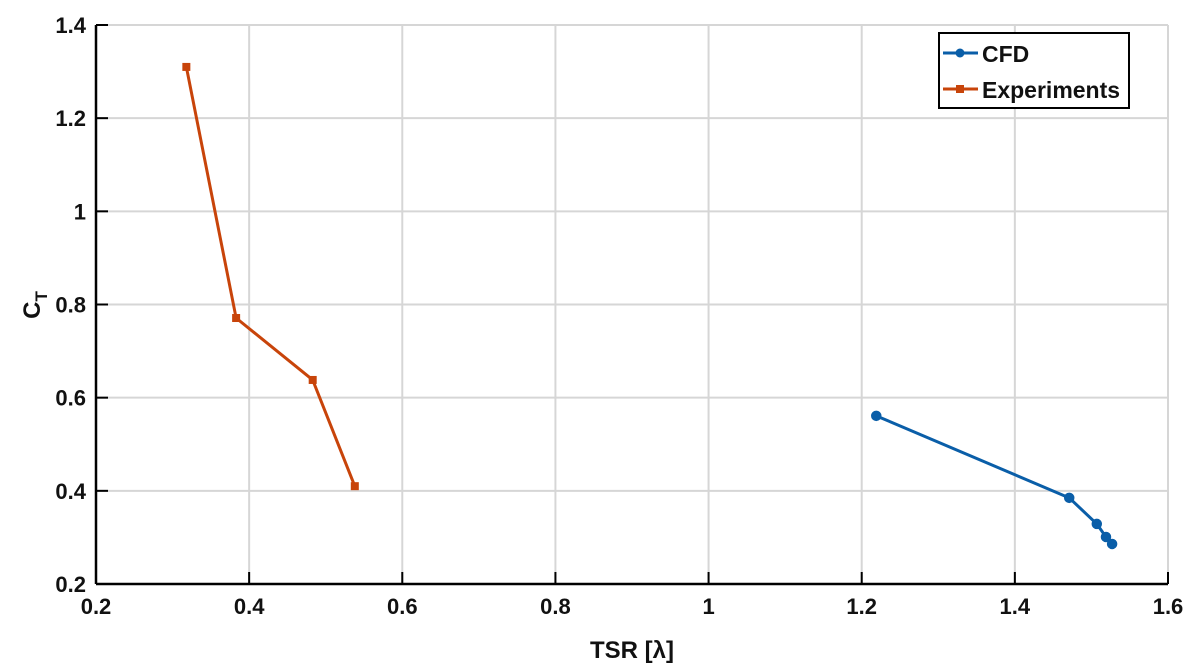 Image resolution: width=1198 pixels, height=672 pixels. Describe the element at coordinates (994, 480) in the screenshot. I see `series-cfd` at that location.